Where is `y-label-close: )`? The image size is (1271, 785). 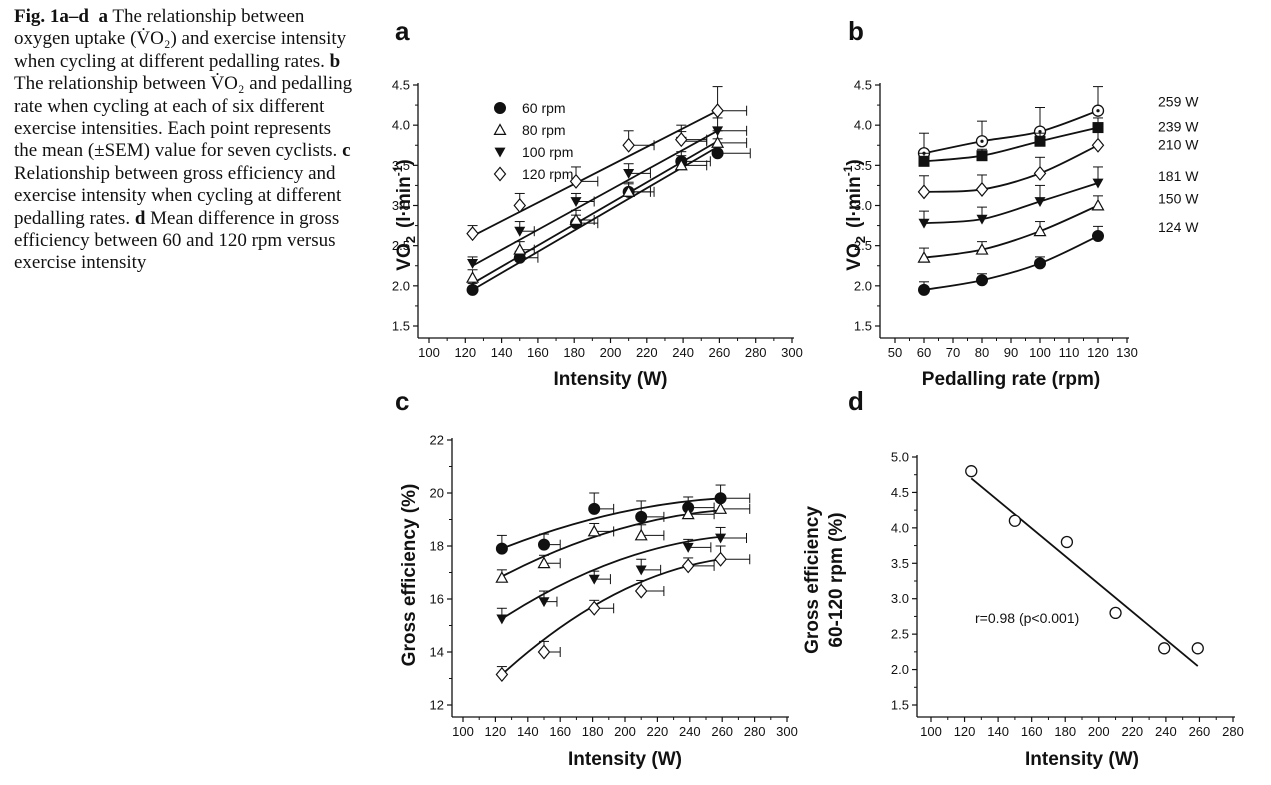 y-label-close: ) is located at coordinates (404, 162).